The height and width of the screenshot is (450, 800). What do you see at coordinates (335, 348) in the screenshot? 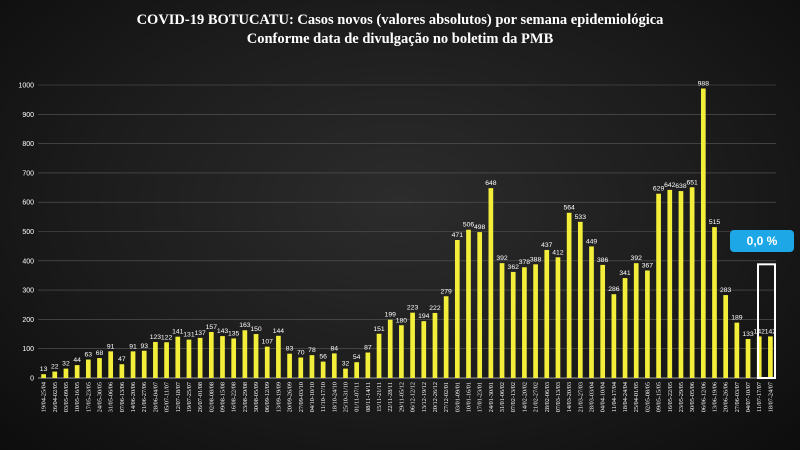
I see `data-label: 84` at bounding box center [335, 348].